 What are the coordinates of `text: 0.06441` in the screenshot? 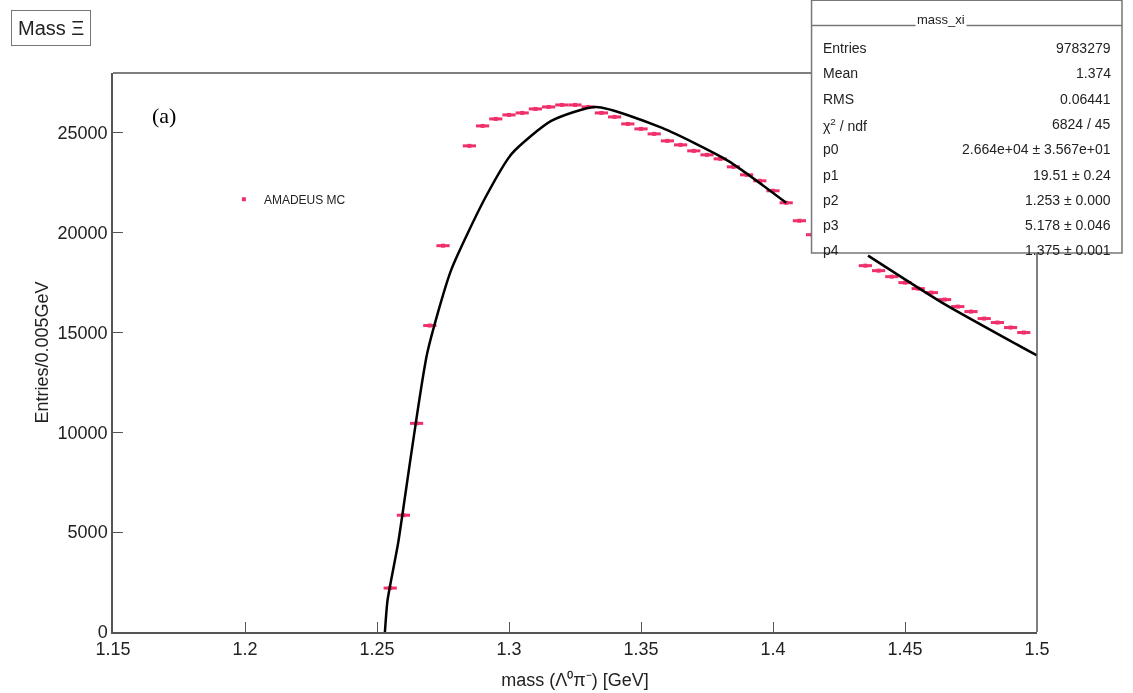 It's located at (1085, 99).